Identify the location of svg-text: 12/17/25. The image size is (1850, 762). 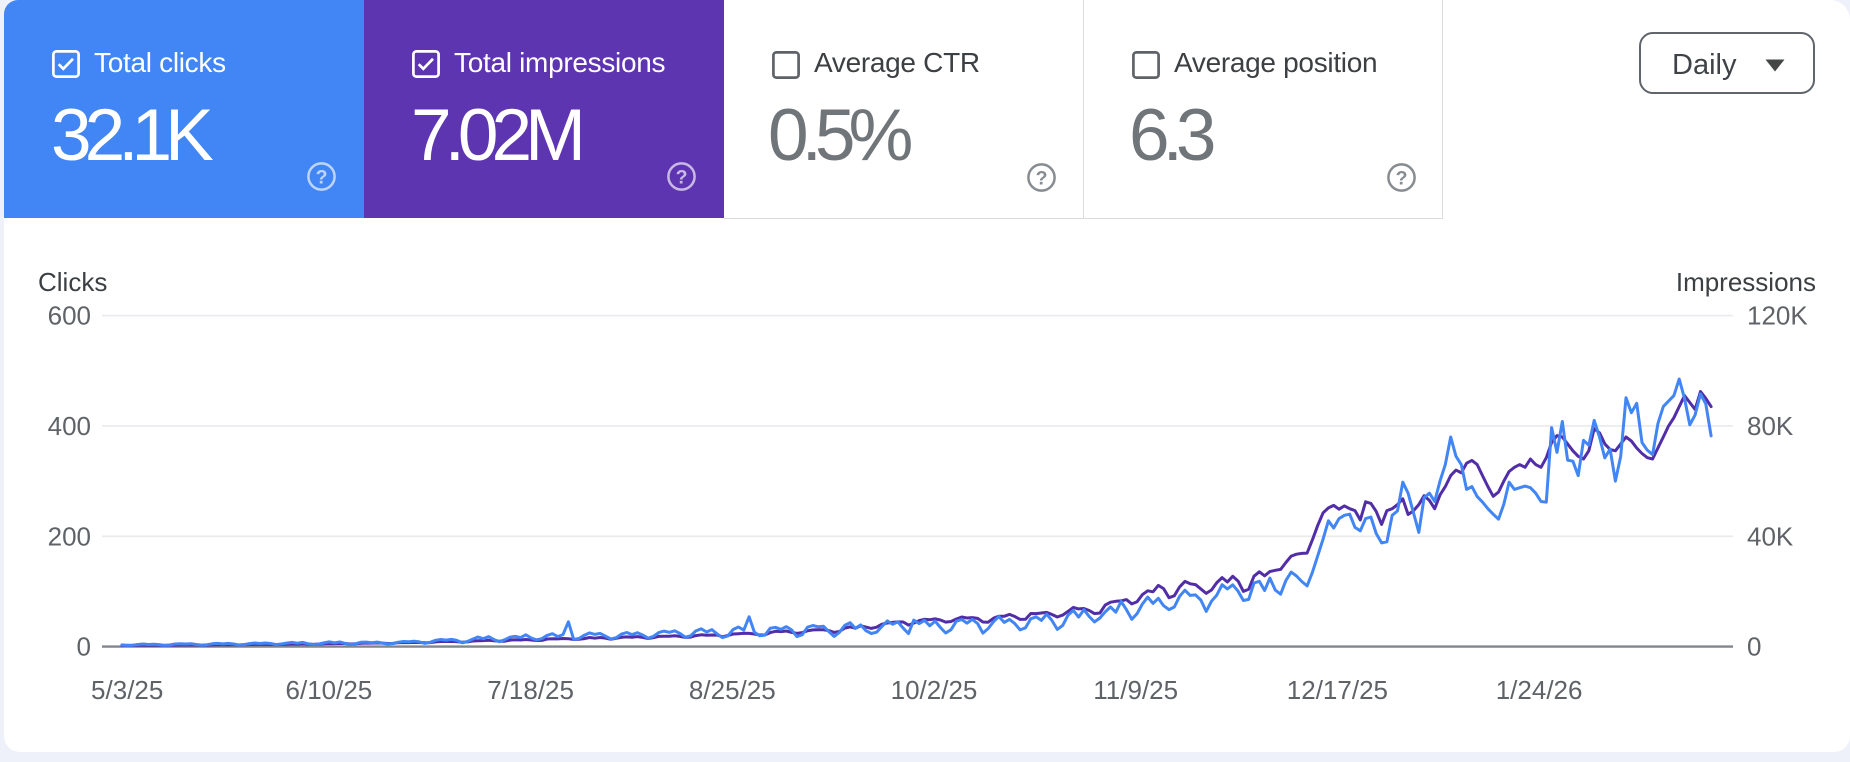
(1337, 690).